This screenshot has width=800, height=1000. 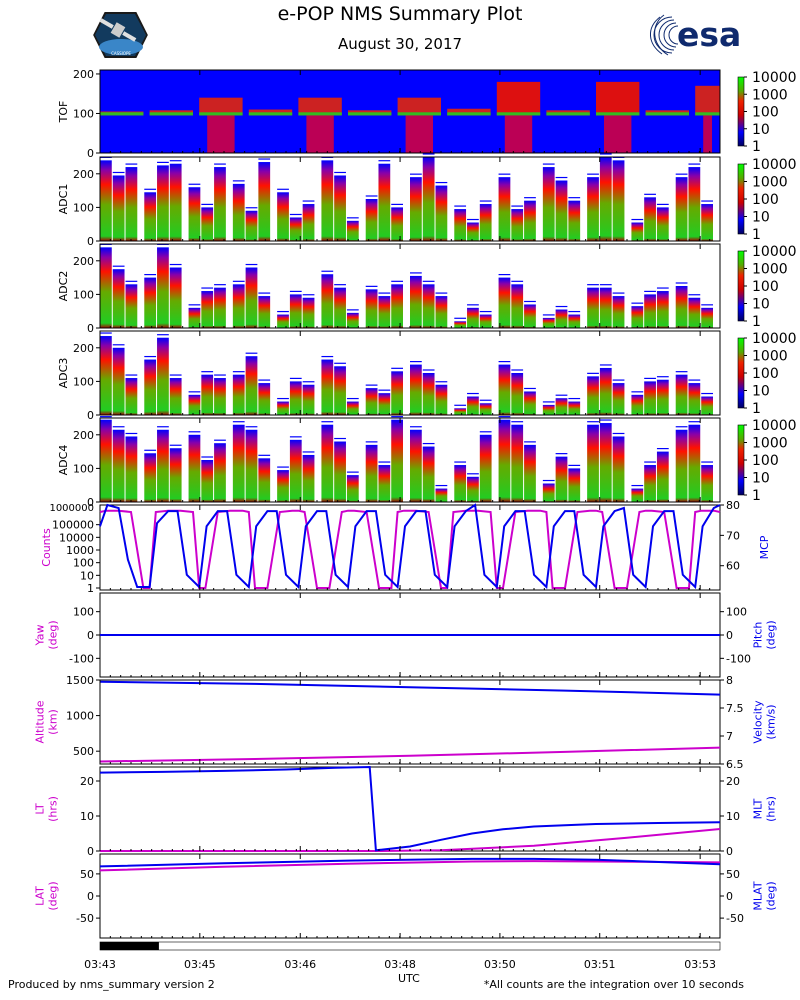 What do you see at coordinates (729, 736) in the screenshot?
I see `y2-tick-label: 7` at bounding box center [729, 736].